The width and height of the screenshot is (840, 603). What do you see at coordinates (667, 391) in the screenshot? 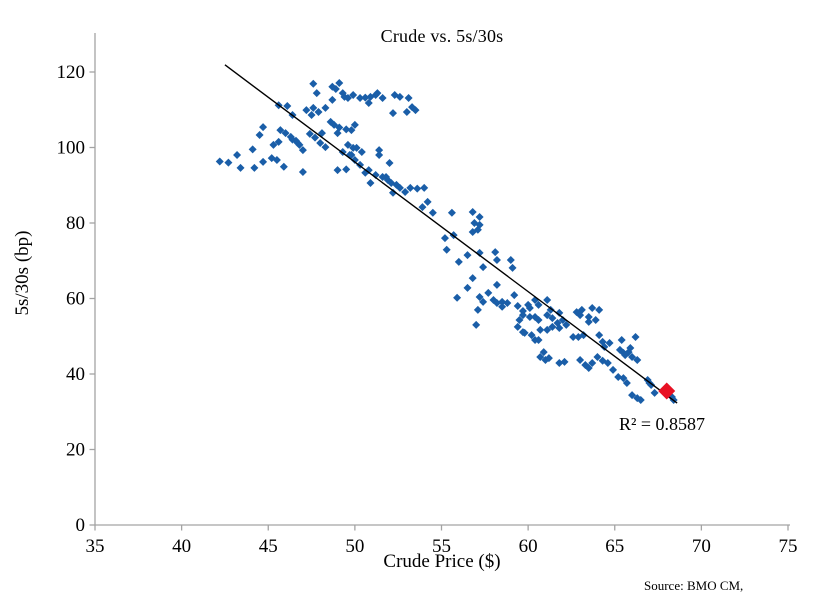
I see `highlight-point` at bounding box center [667, 391].